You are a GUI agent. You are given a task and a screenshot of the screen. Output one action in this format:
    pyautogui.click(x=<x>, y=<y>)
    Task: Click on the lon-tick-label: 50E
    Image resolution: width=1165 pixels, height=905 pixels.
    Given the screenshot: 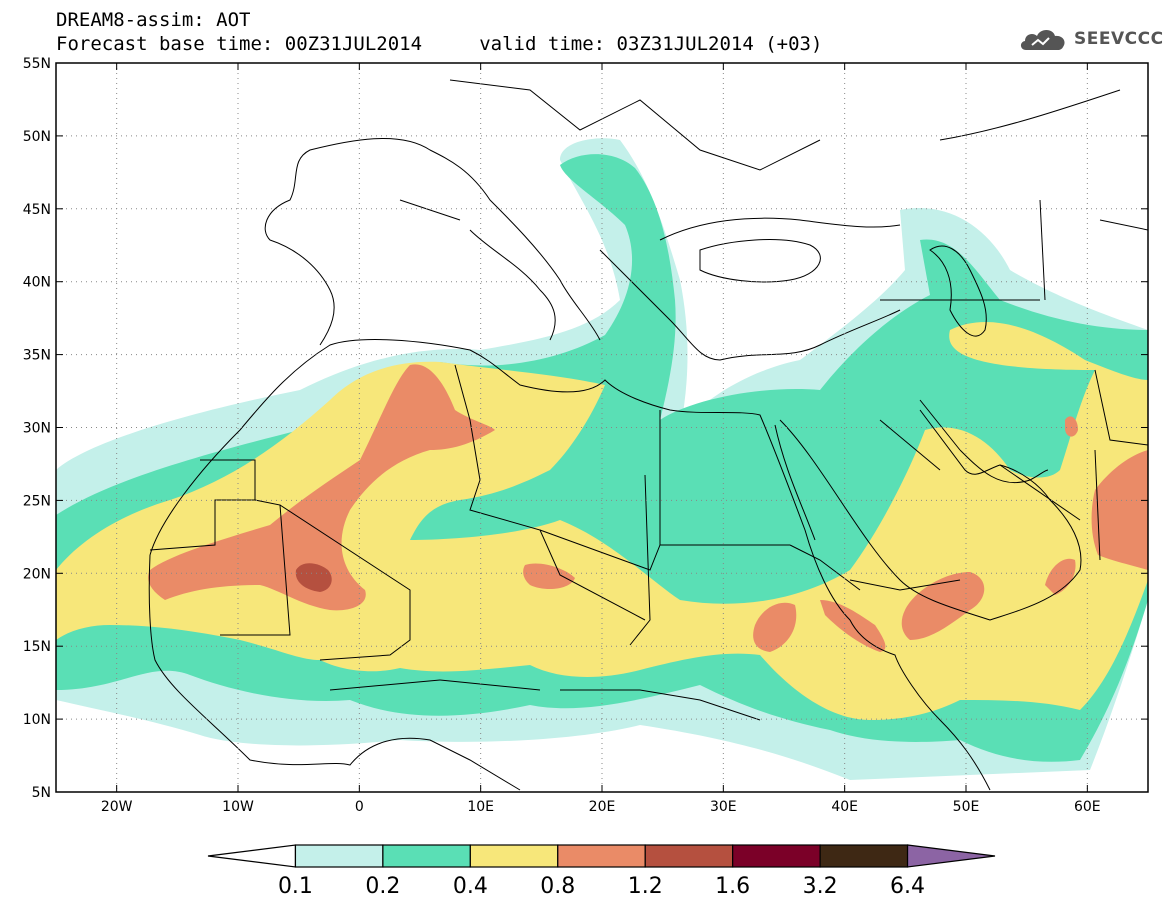 What is the action you would take?
    pyautogui.click(x=966, y=807)
    